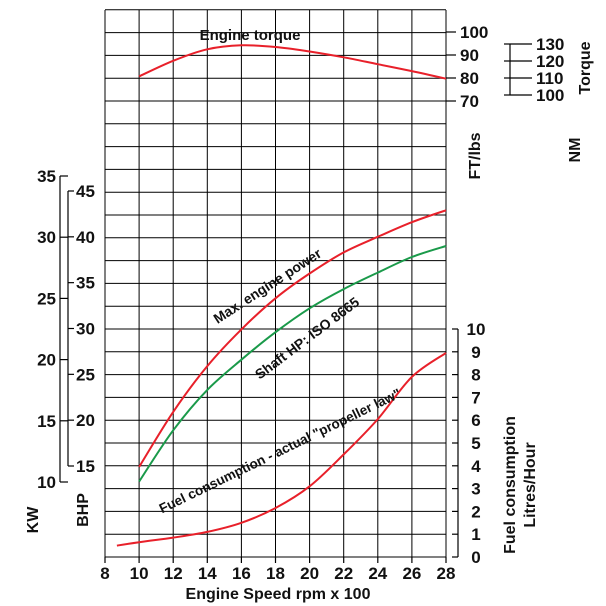 This screenshot has height=606, width=606. Describe the element at coordinates (550, 44) in the screenshot. I see `nm-tick-label: 130` at that location.